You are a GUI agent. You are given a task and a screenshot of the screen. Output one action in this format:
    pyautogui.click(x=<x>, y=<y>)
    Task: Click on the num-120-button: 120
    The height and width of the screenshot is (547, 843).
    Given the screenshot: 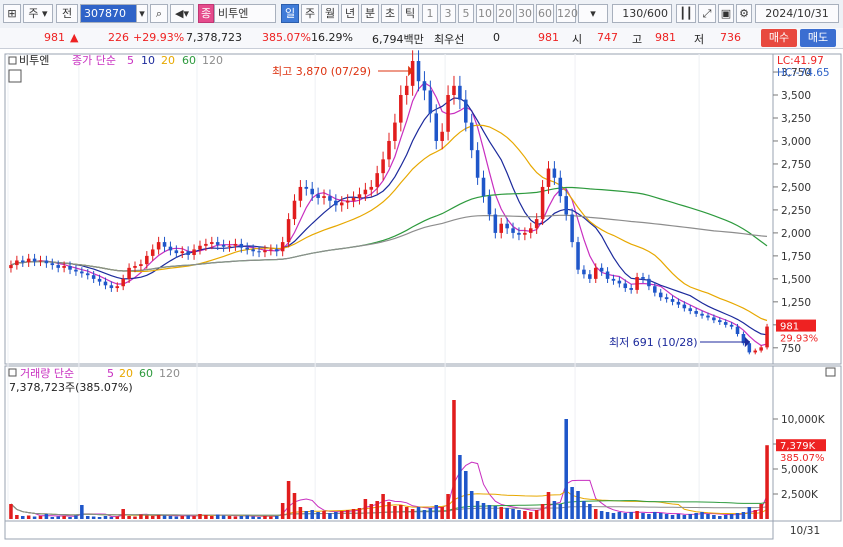 What is the action you would take?
    pyautogui.click(x=567, y=13)
    